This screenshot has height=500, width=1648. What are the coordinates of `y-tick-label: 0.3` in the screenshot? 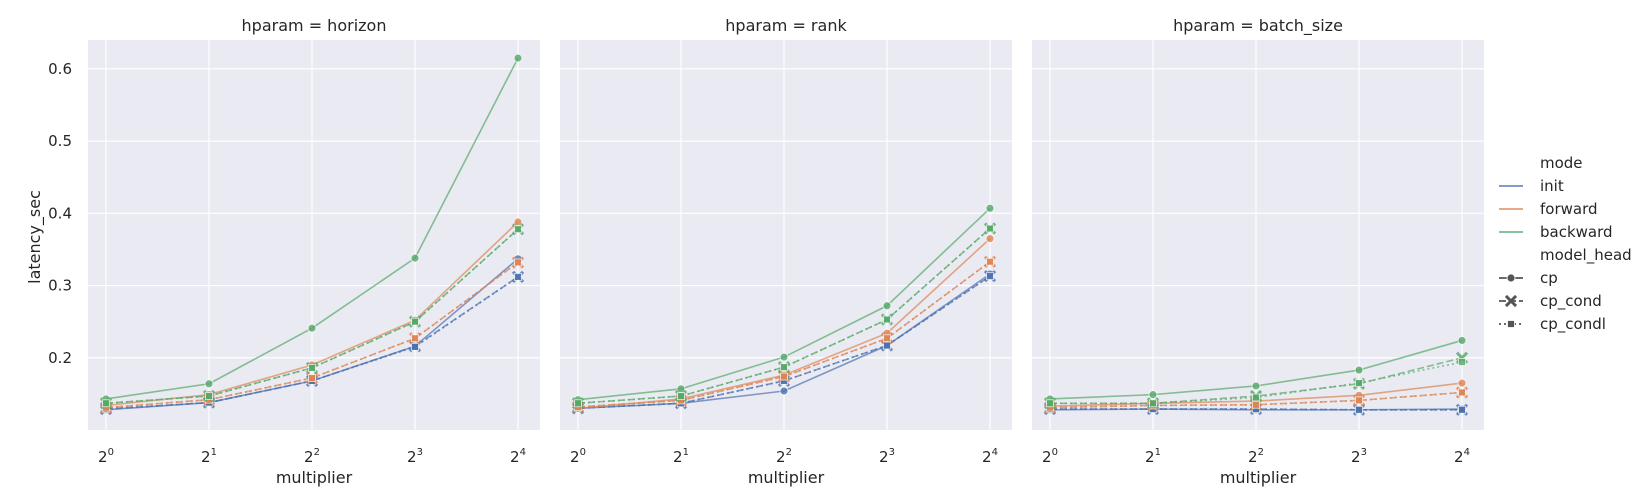 It's located at (60, 286).